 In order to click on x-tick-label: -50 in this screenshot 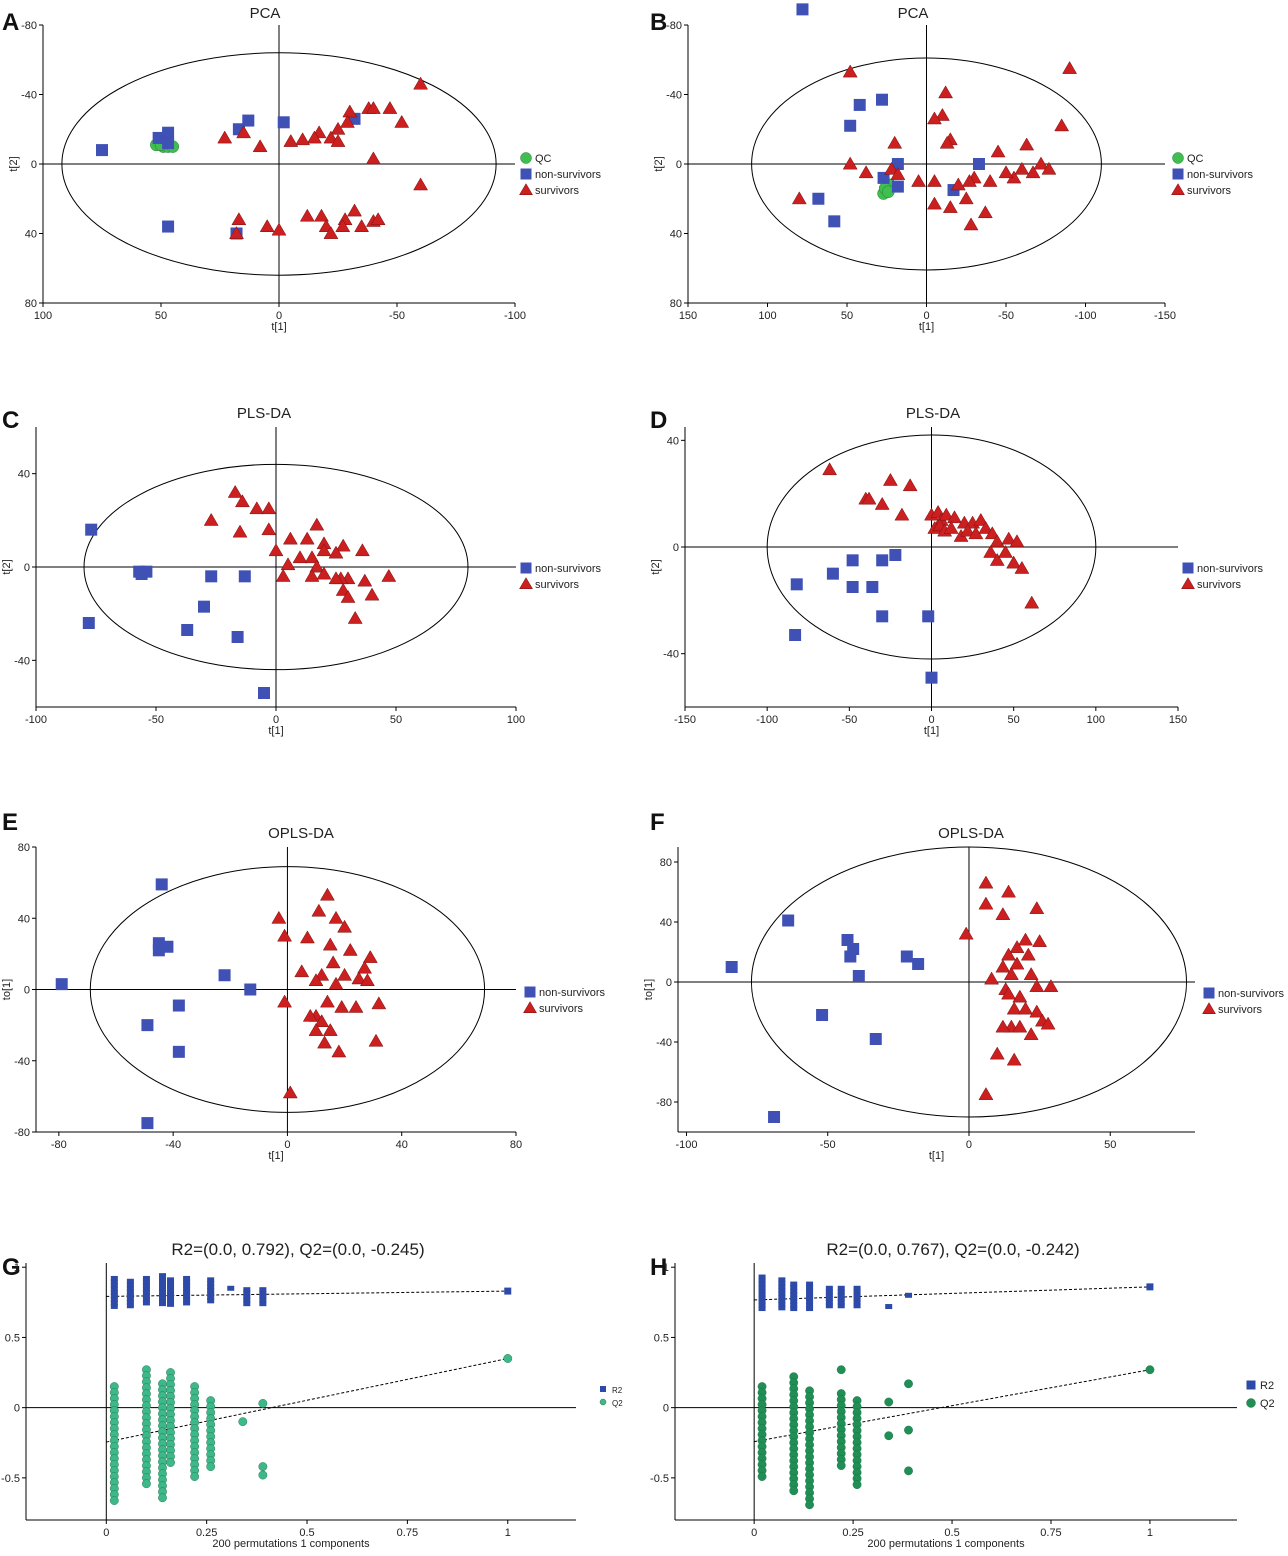, I will do `click(849, 720)`.